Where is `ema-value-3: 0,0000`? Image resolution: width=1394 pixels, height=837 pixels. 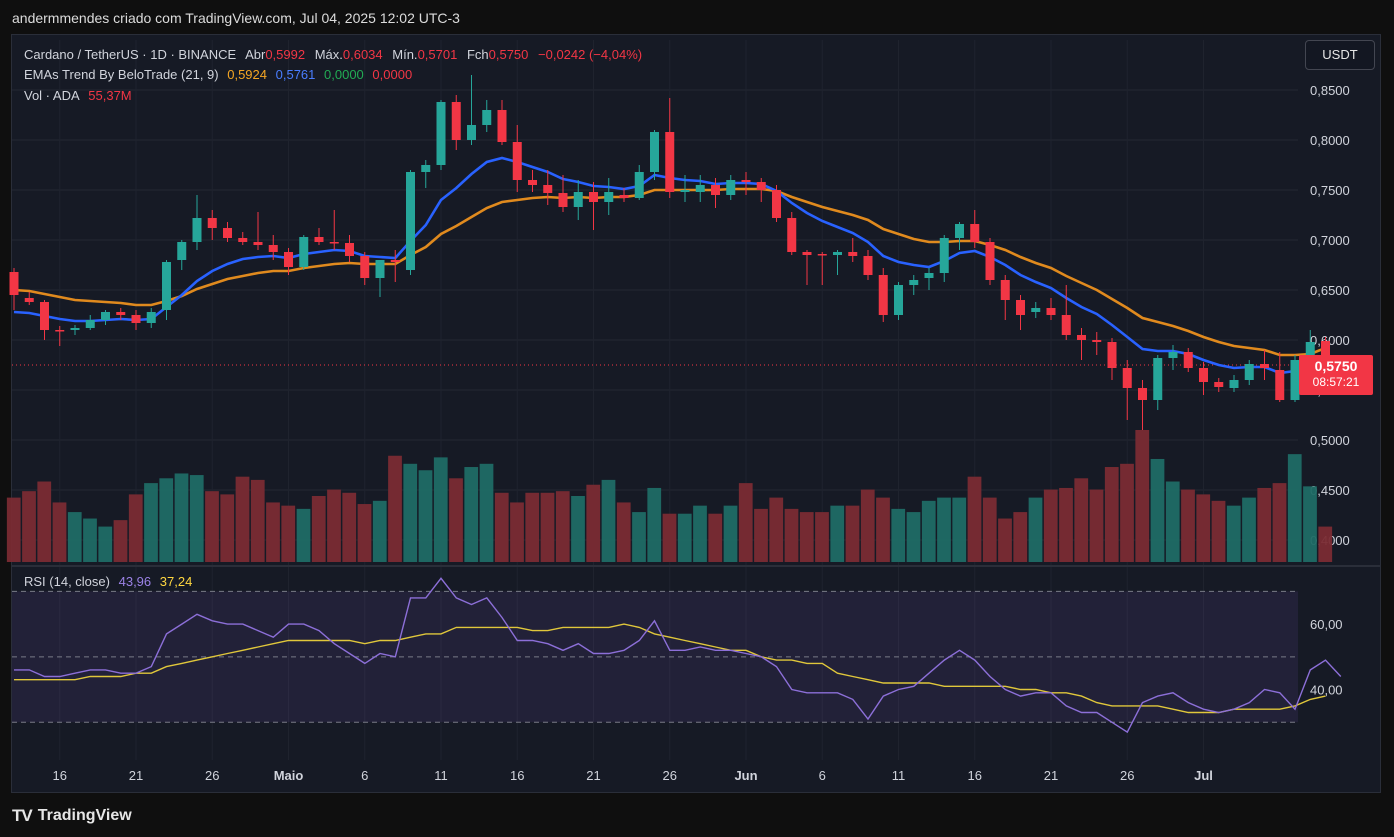 ema-value-3: 0,0000 is located at coordinates (344, 74).